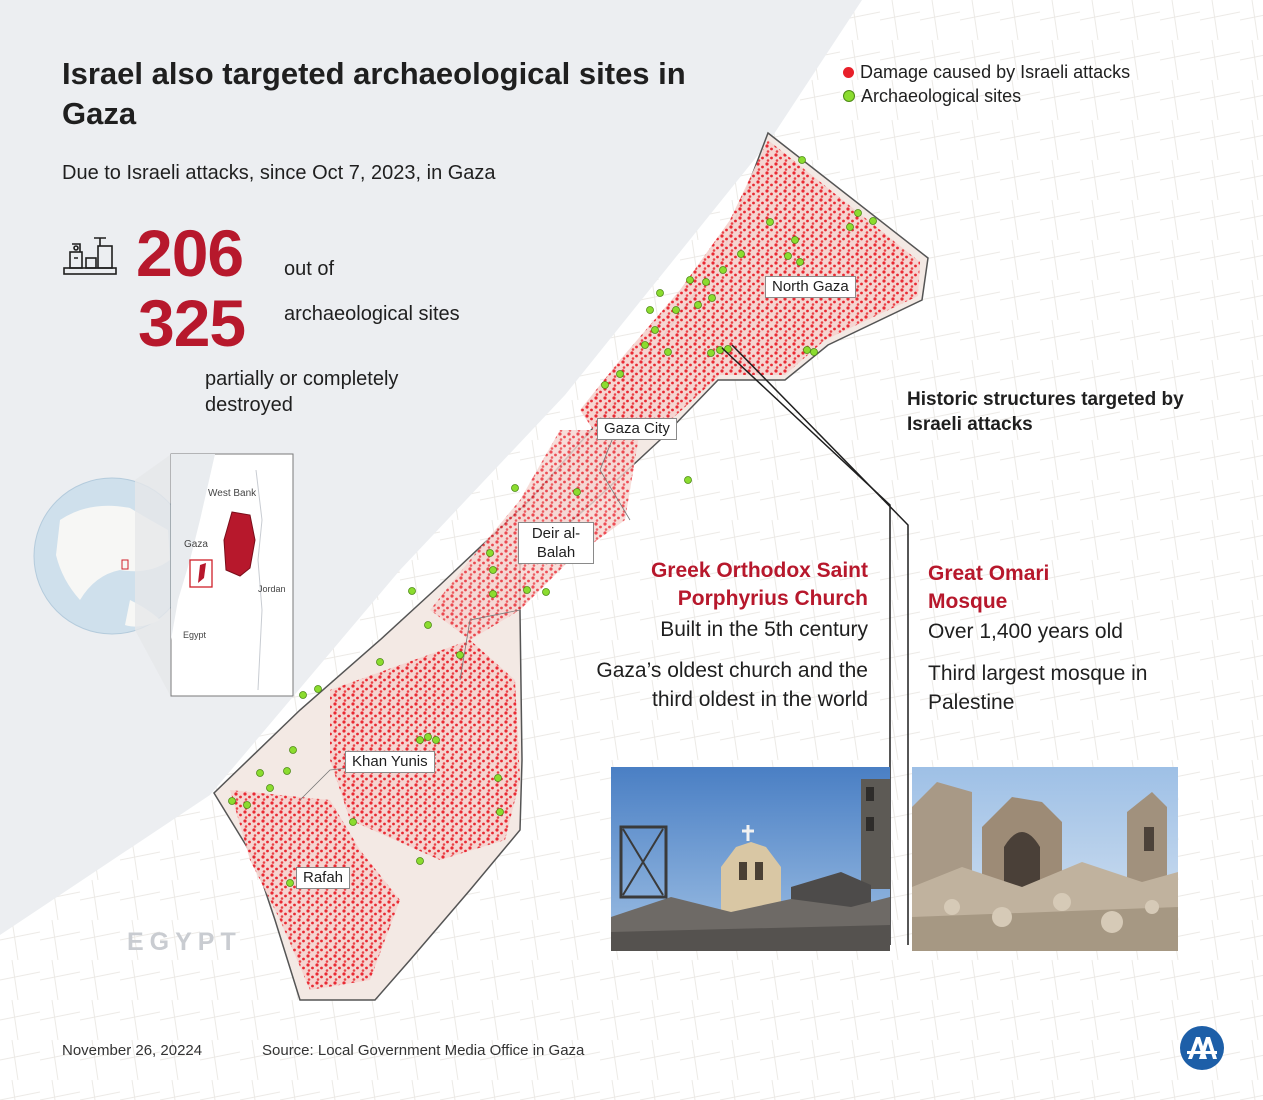 The image size is (1263, 1100). What do you see at coordinates (315, 890) in the screenshot?
I see `damage-rafah` at bounding box center [315, 890].